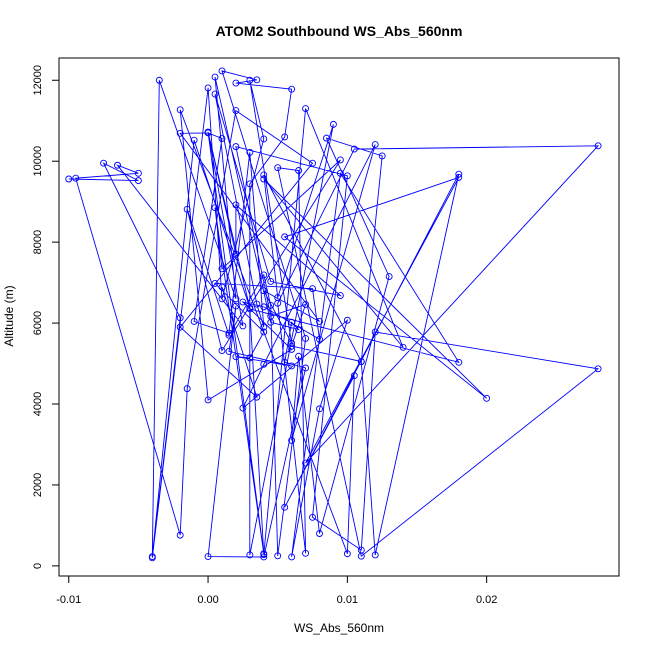 The height and width of the screenshot is (650, 650). What do you see at coordinates (38, 566) in the screenshot?
I see `y-tick-label: 0` at bounding box center [38, 566].